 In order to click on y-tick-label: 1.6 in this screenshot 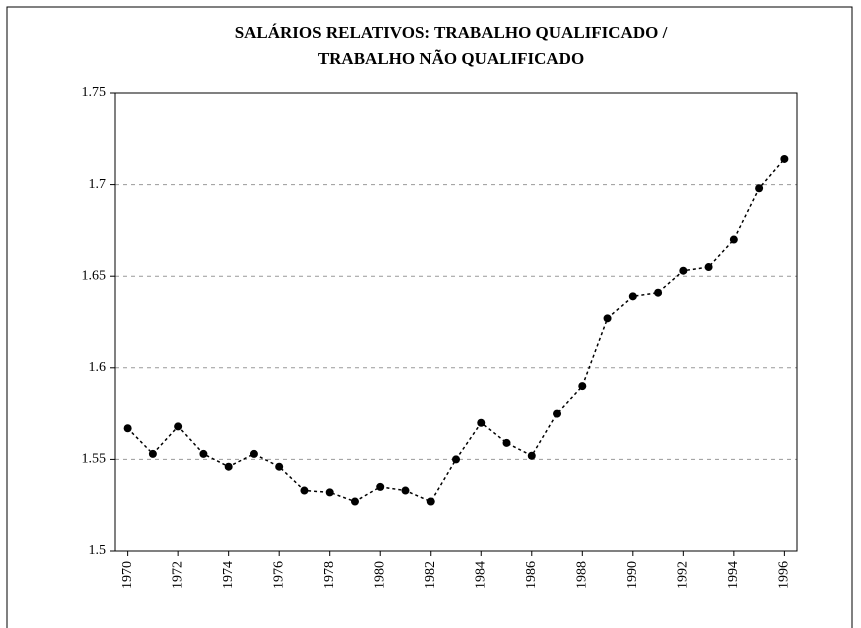, I will do `click(98, 367)`.